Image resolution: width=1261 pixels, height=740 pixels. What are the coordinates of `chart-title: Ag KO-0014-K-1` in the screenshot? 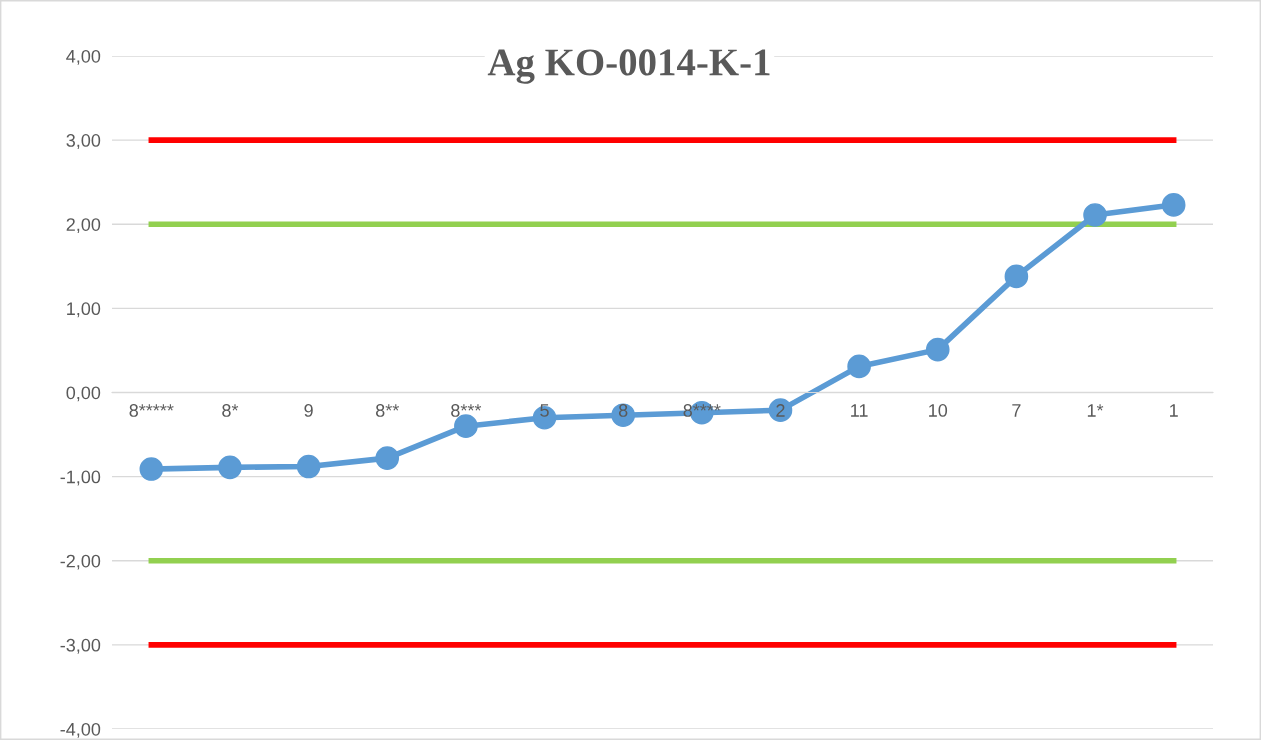 It's located at (628, 66).